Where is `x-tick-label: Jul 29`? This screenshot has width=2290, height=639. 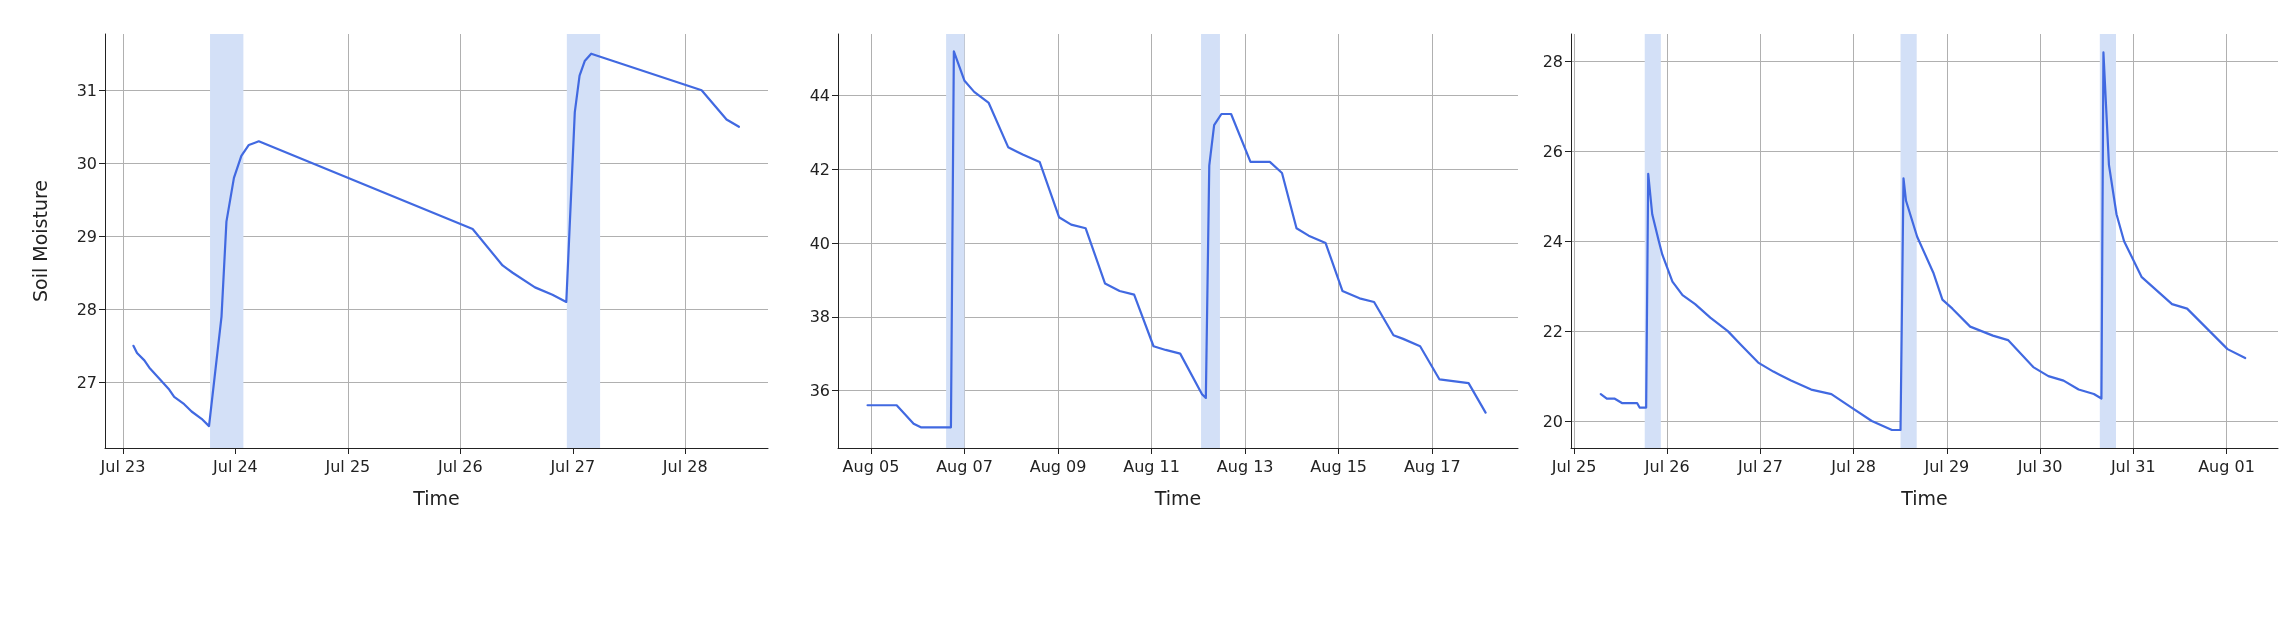 x-tick-label: Jul 29 is located at coordinates (1946, 466).